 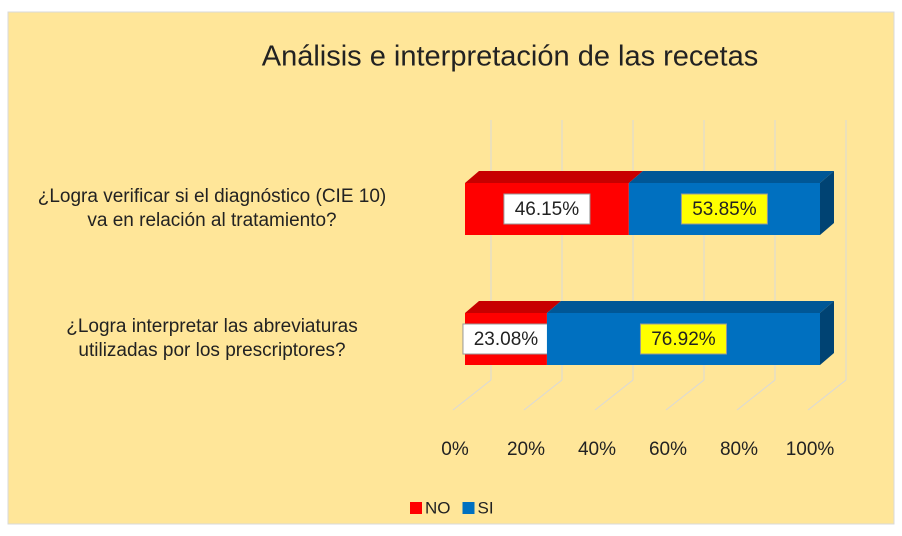 I want to click on data-label: 53.85%, so click(x=724, y=209).